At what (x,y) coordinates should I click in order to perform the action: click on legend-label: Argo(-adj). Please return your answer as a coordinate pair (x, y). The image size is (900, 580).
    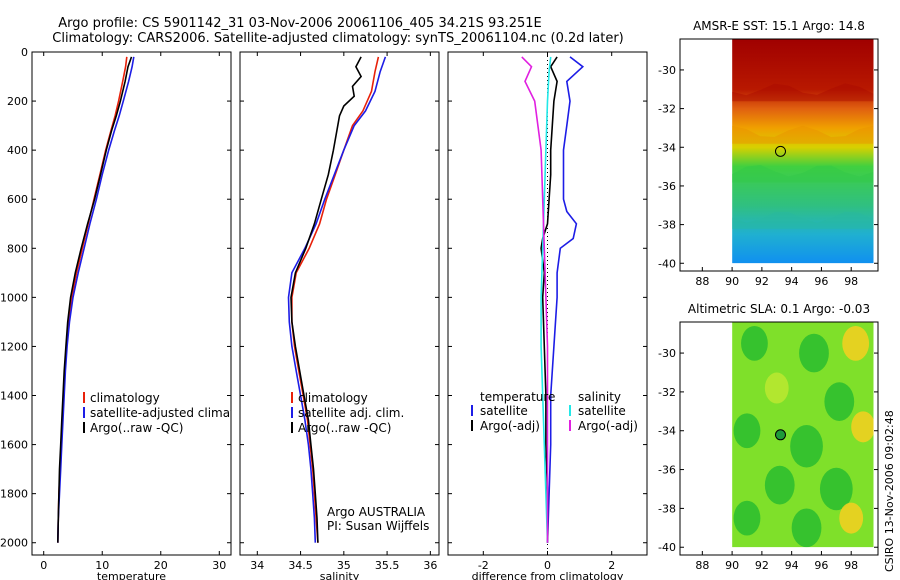
    Looking at the image, I should click on (608, 426).